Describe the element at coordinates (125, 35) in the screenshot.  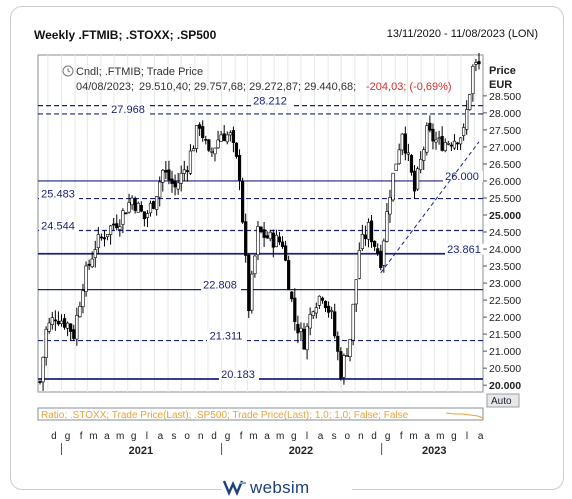
I see `chart-title: Weekly .FTMIB; .STOXX; .SP500` at that location.